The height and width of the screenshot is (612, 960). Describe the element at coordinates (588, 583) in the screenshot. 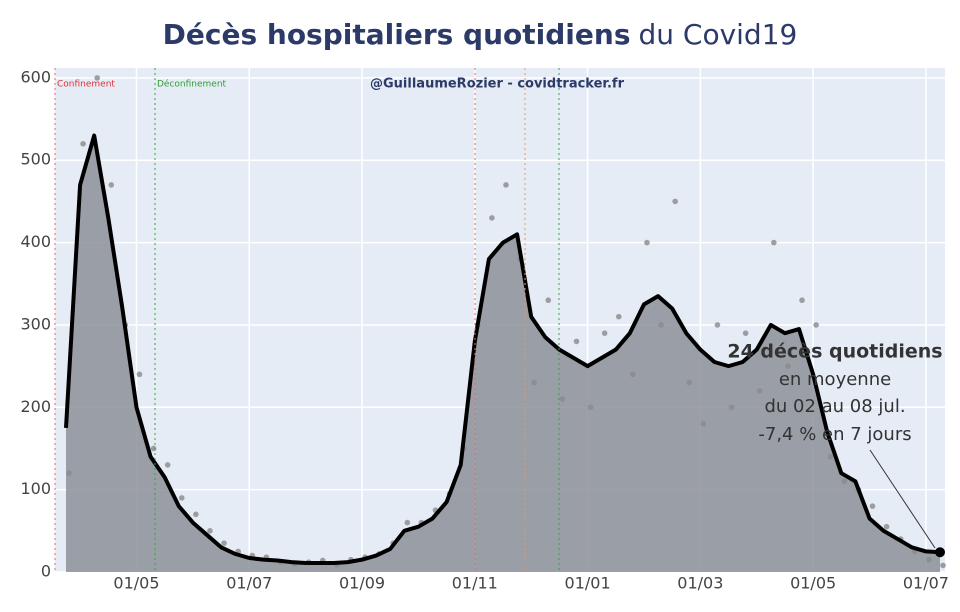

I see `x-tick-label: 01/01` at that location.